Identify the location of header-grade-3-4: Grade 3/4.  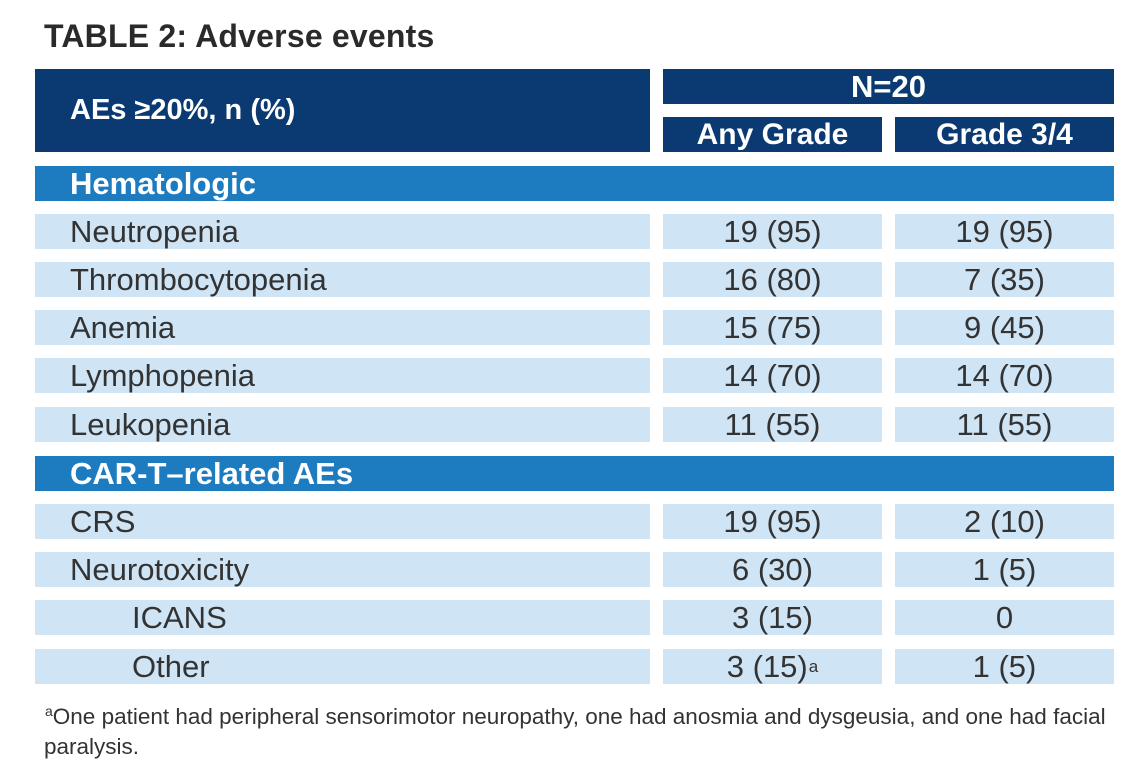
(1004, 134).